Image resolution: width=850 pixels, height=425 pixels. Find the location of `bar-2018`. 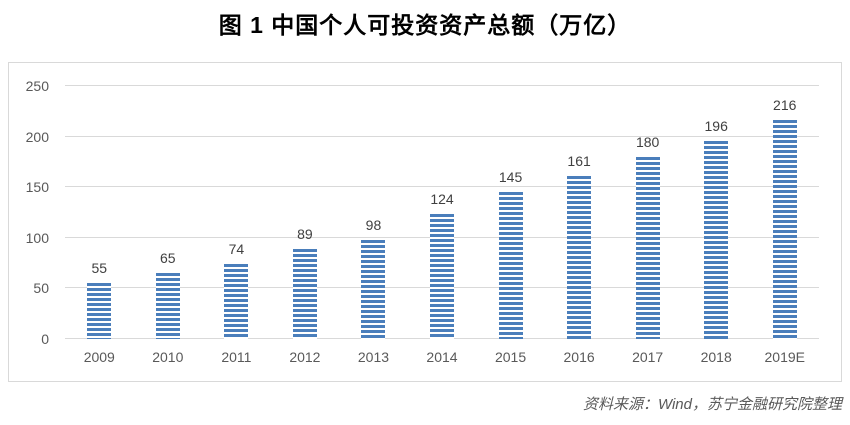

bar-2018 is located at coordinates (716, 239).